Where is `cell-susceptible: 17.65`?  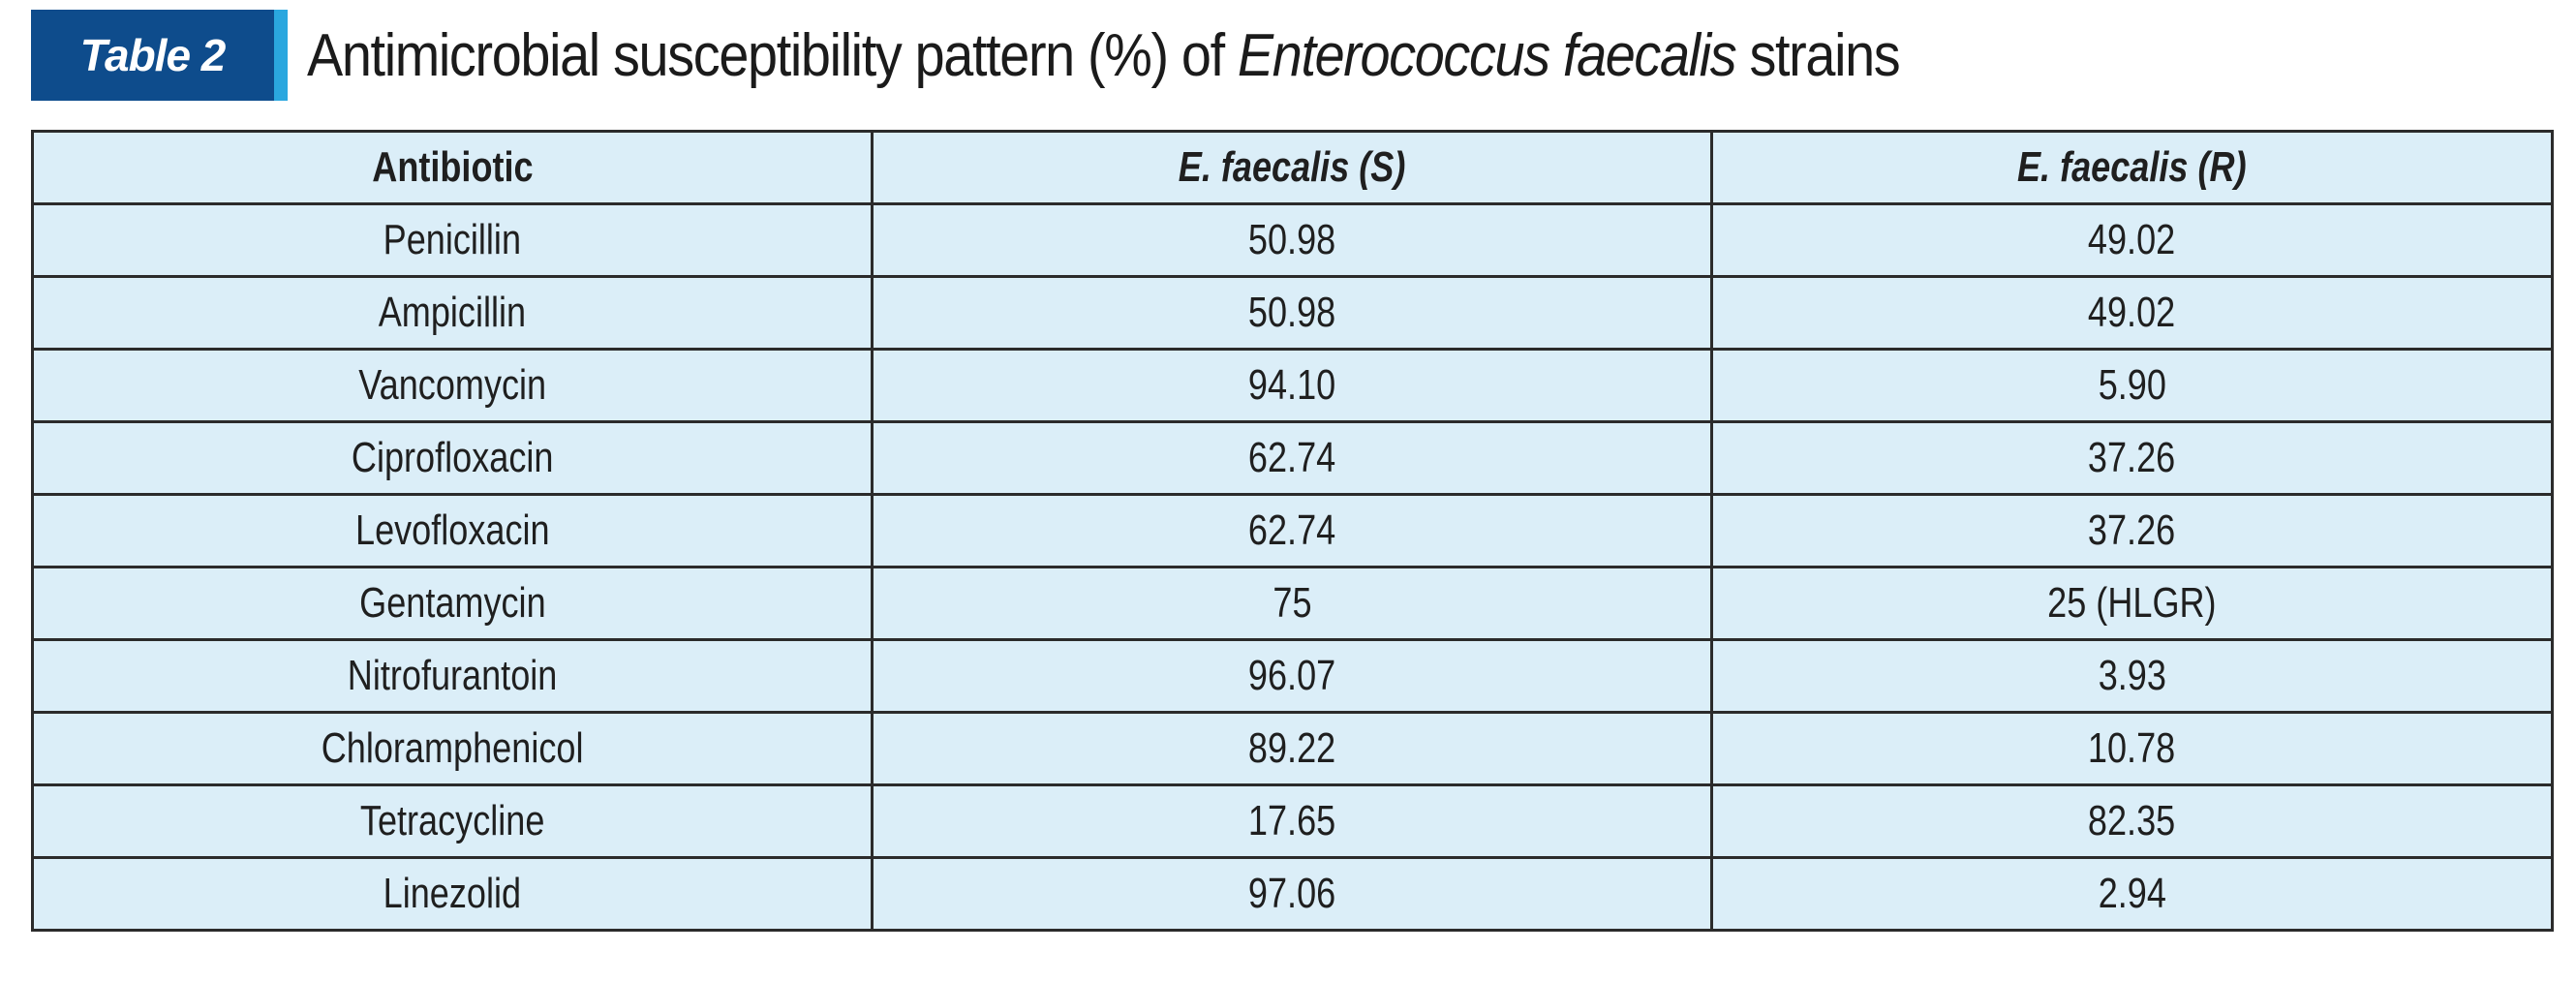
cell-susceptible: 17.65 is located at coordinates (1292, 821).